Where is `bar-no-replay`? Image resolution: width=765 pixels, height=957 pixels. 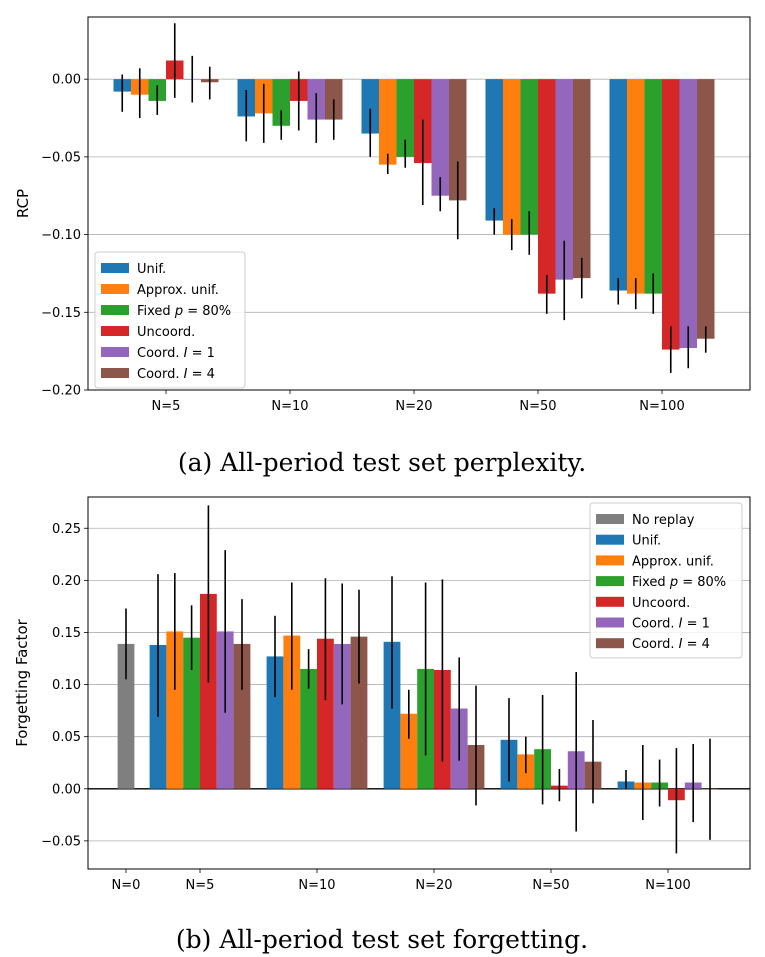 bar-no-replay is located at coordinates (126, 716).